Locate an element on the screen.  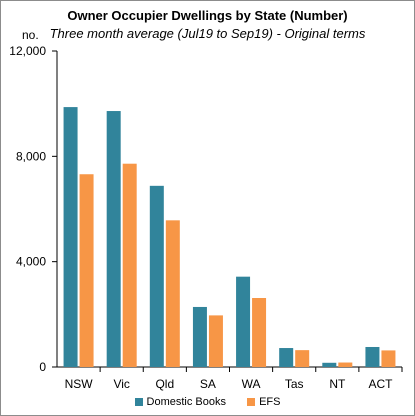
legend-item-efs: EFS is located at coordinates (263, 402).